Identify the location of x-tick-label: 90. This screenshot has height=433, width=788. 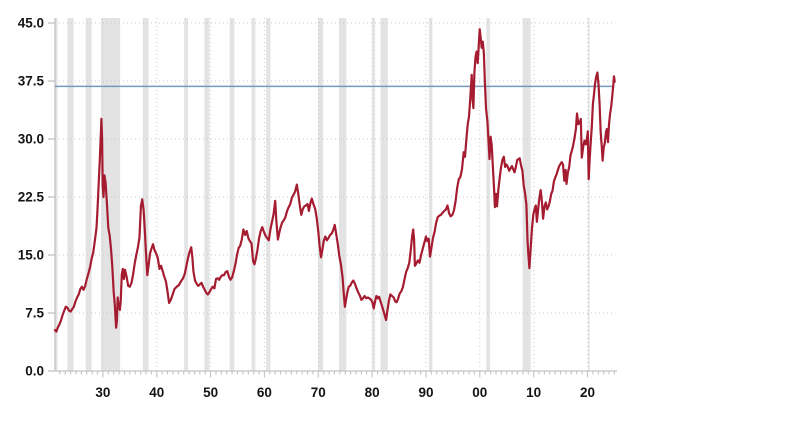
(425, 392).